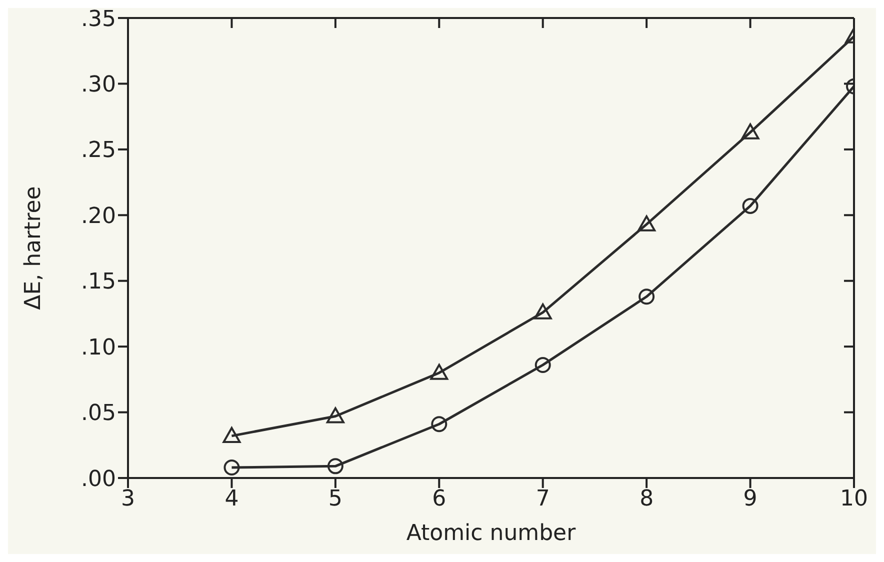  I want to click on y-tick-label: .20, so click(98, 216).